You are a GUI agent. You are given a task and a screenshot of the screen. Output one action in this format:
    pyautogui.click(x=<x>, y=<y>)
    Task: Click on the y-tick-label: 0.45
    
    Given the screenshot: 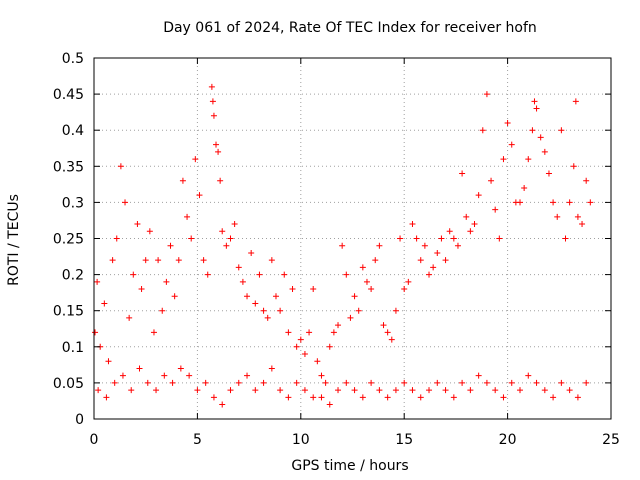 What is the action you would take?
    pyautogui.click(x=68, y=95)
    